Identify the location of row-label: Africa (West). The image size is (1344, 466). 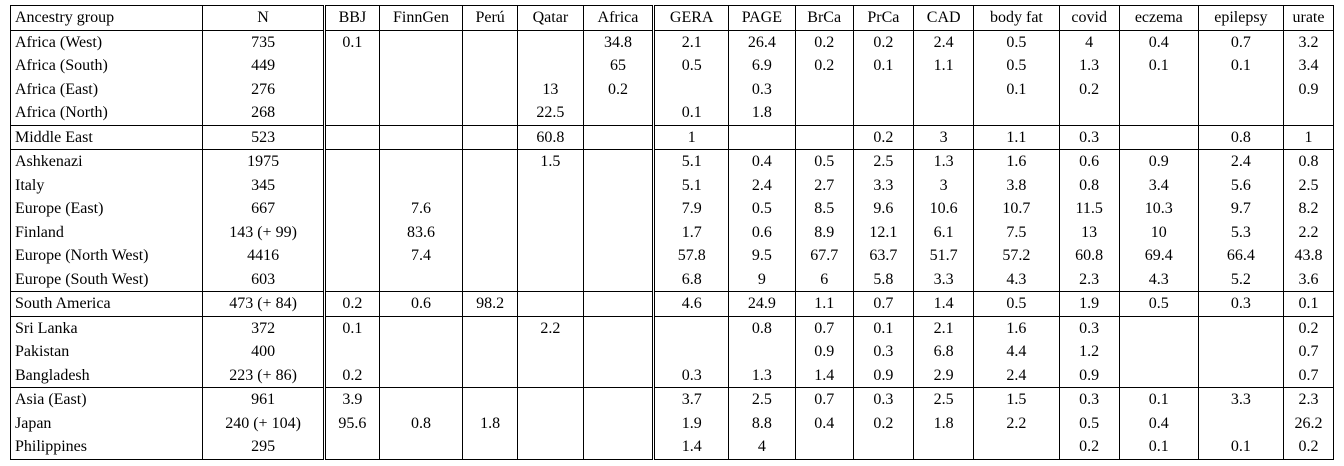
(59, 42).